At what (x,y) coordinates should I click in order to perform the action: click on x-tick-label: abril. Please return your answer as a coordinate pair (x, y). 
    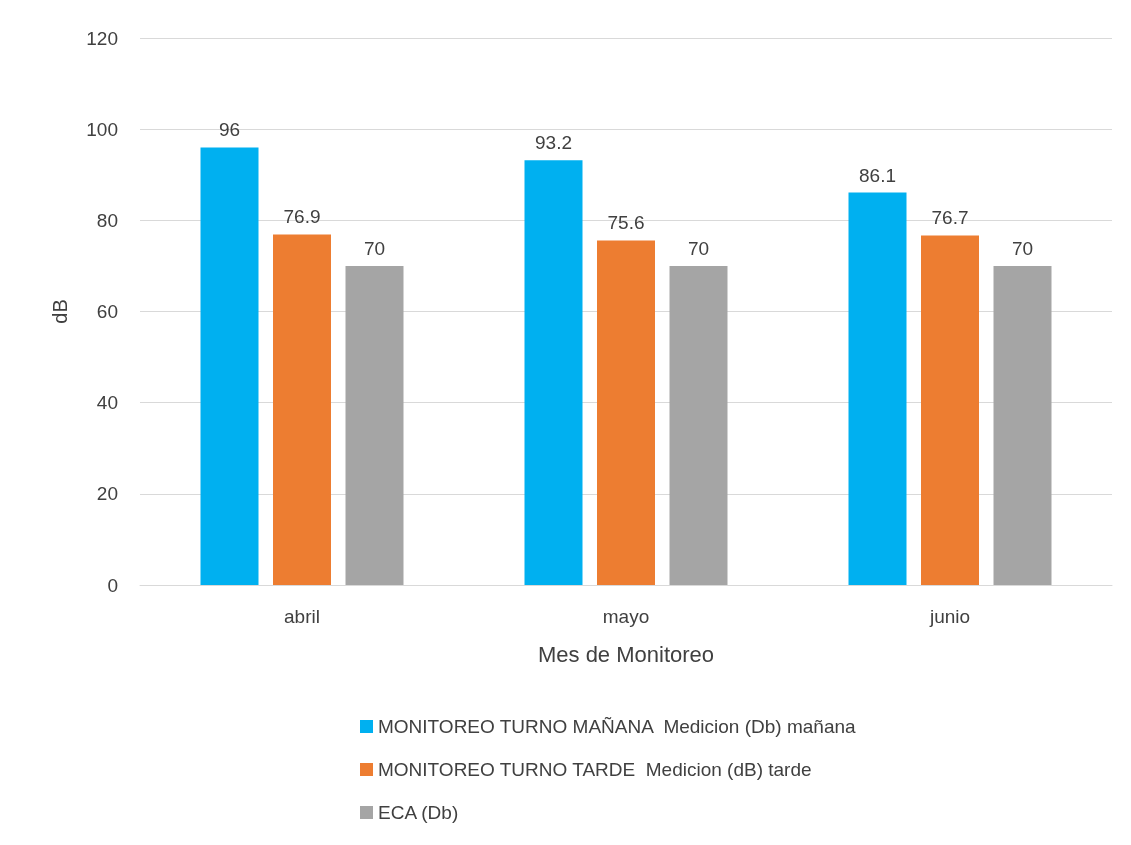
    Looking at the image, I should click on (302, 616).